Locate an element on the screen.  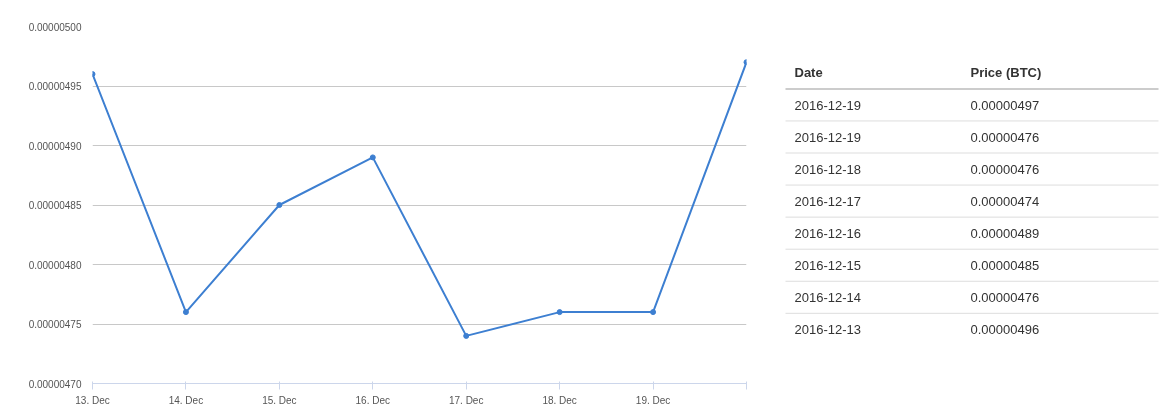
y-tick-label: 0.00000485 is located at coordinates (55, 205).